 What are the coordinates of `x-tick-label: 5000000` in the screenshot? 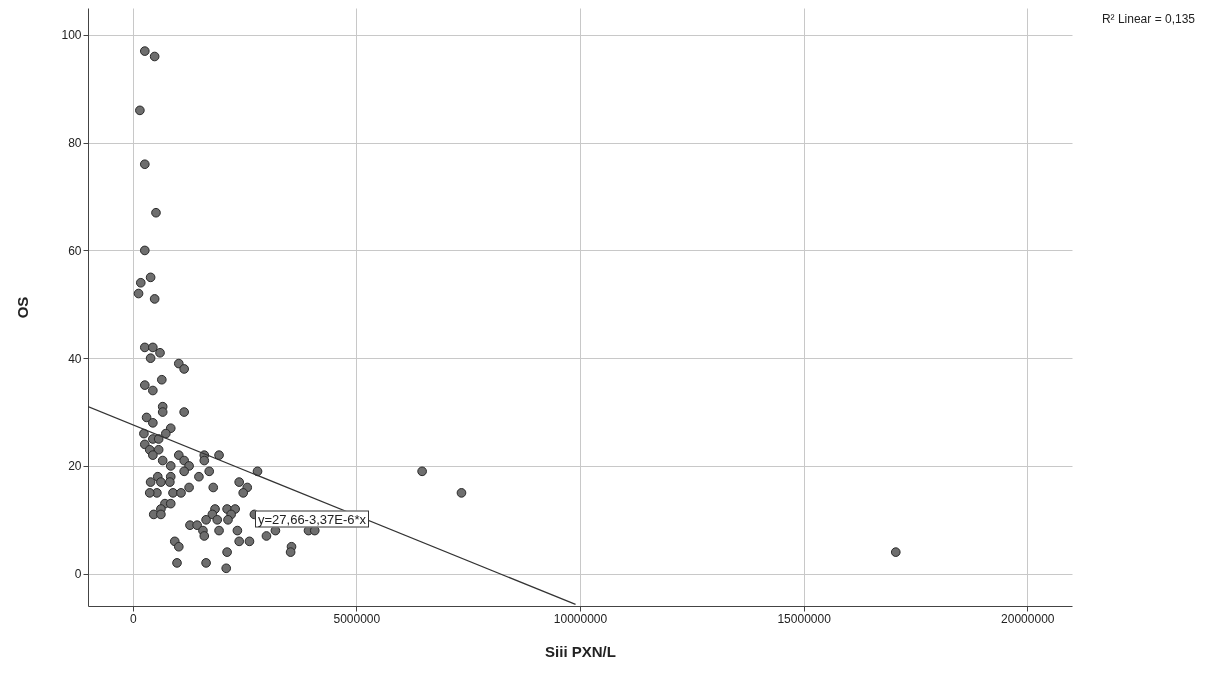 It's located at (357, 618).